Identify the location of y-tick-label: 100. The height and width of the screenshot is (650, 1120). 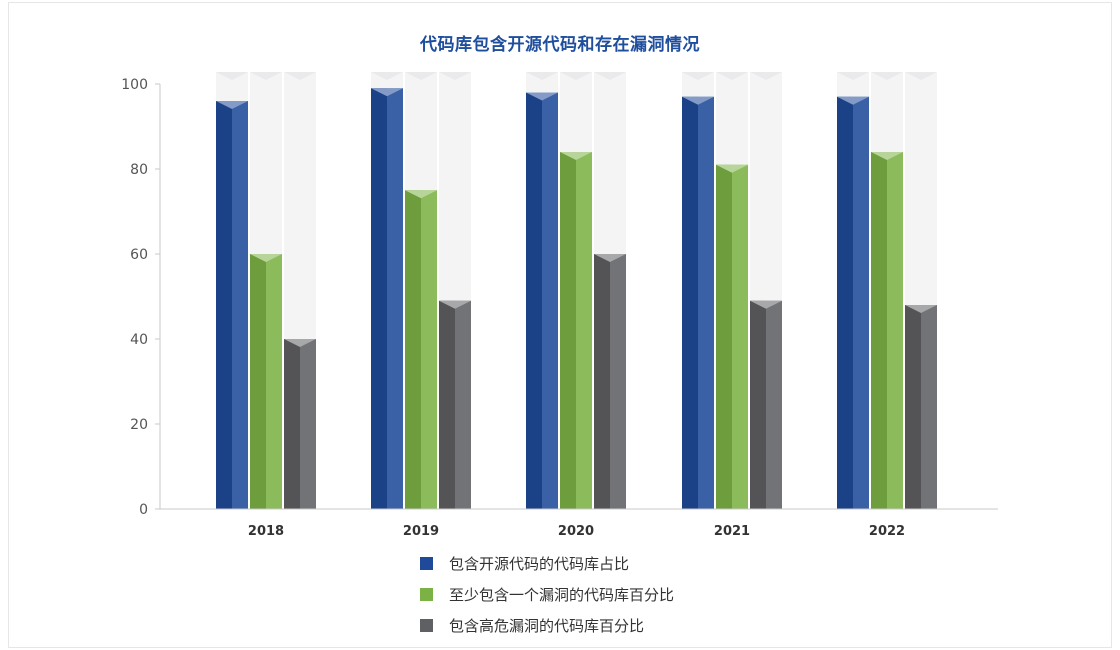
(134, 85).